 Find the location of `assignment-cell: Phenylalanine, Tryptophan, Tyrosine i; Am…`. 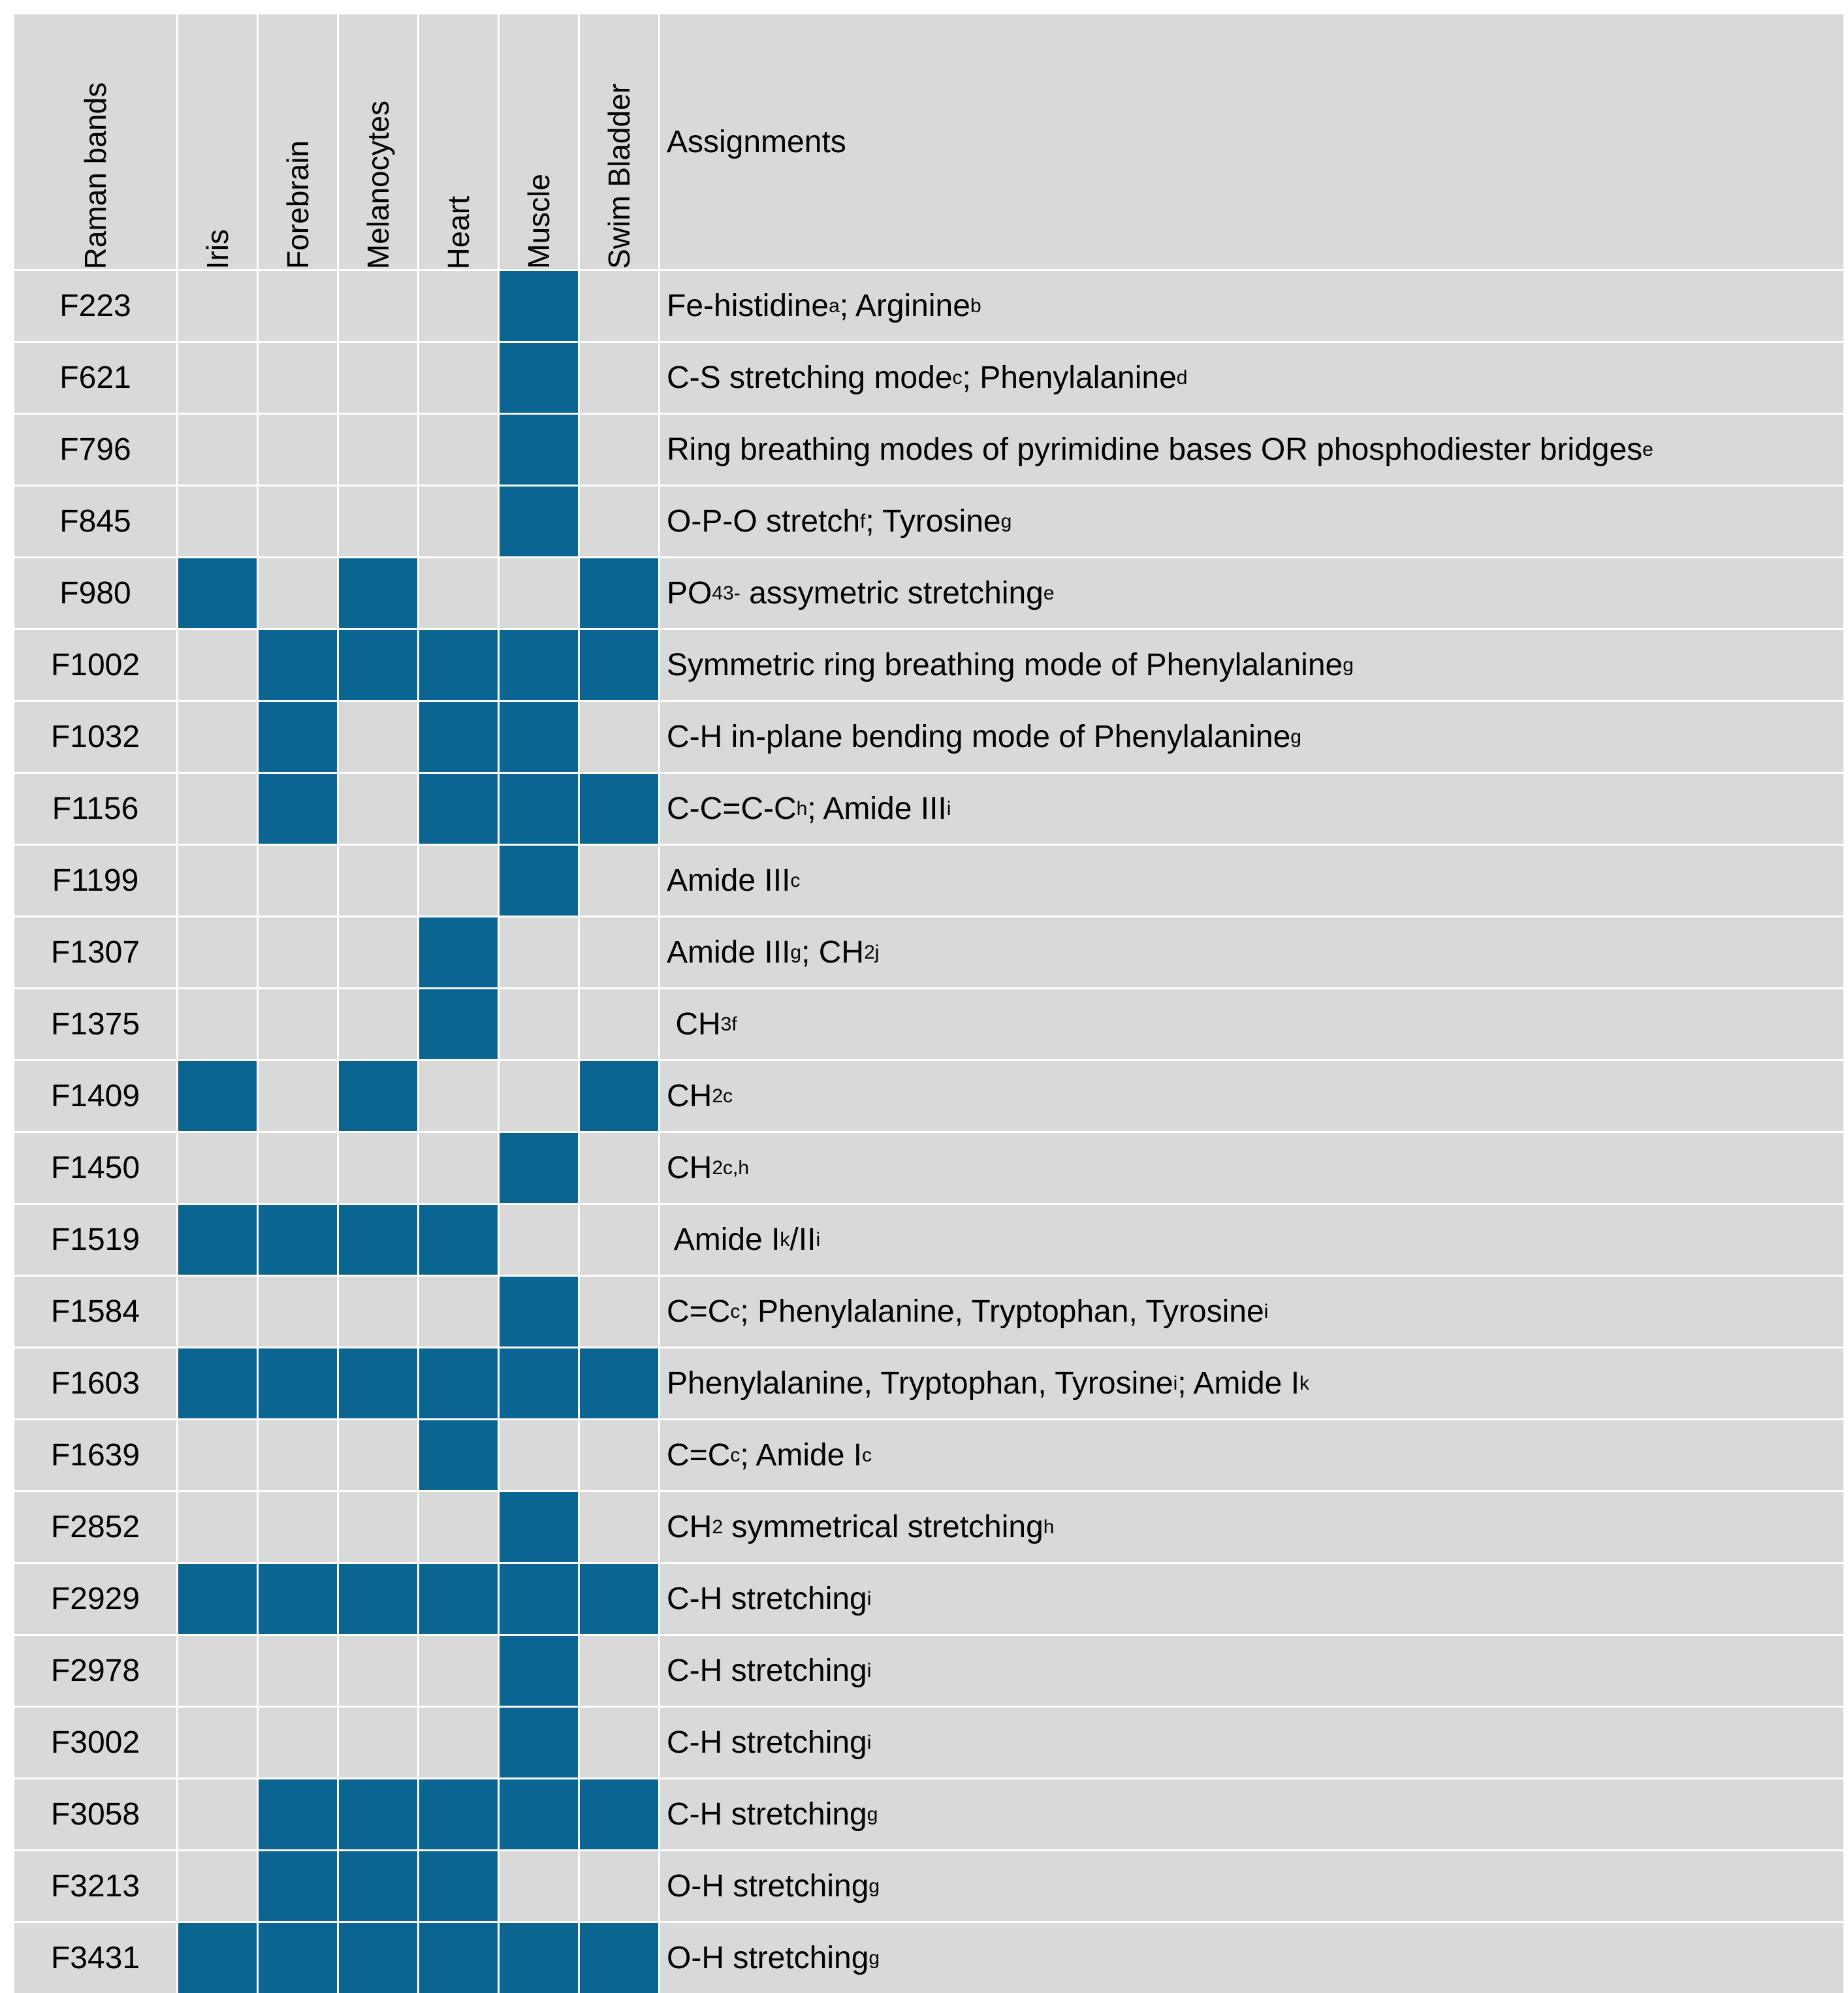

assignment-cell: Phenylalanine, Tryptophan, Tyrosine i; Am… is located at coordinates (1251, 1383).